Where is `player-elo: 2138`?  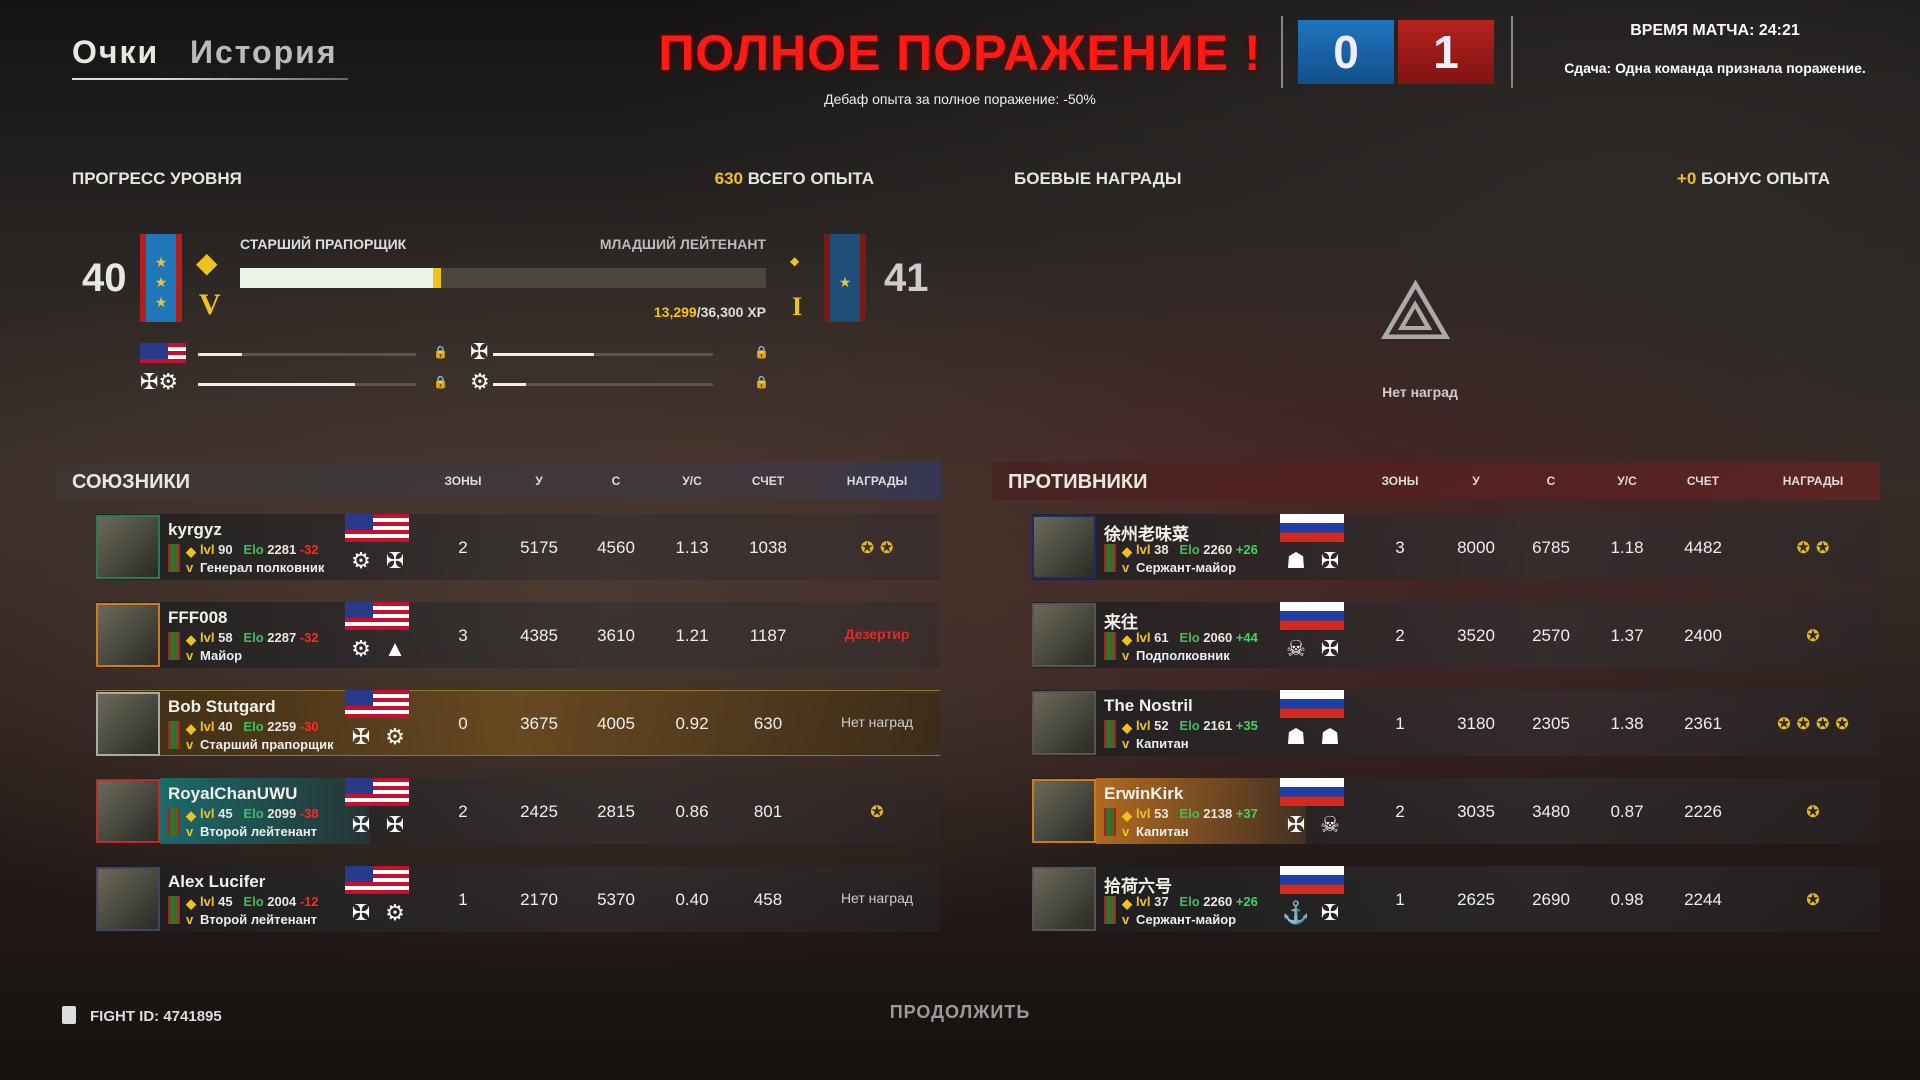 player-elo: 2138 is located at coordinates (1218, 813).